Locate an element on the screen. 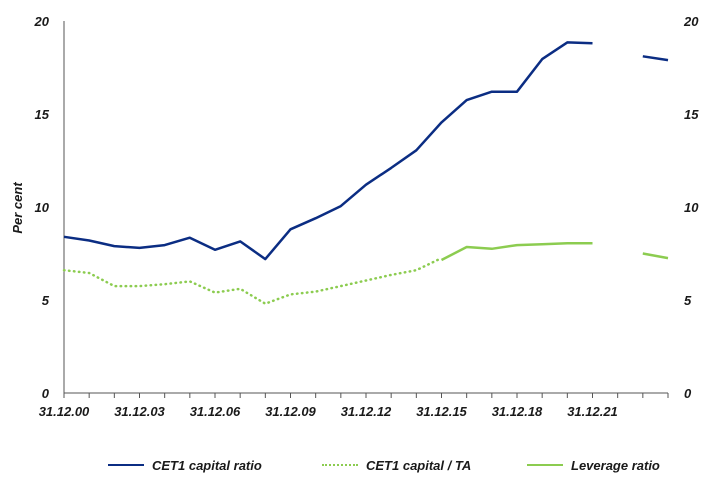  x-tick-label: 31.12.12 is located at coordinates (366, 411).